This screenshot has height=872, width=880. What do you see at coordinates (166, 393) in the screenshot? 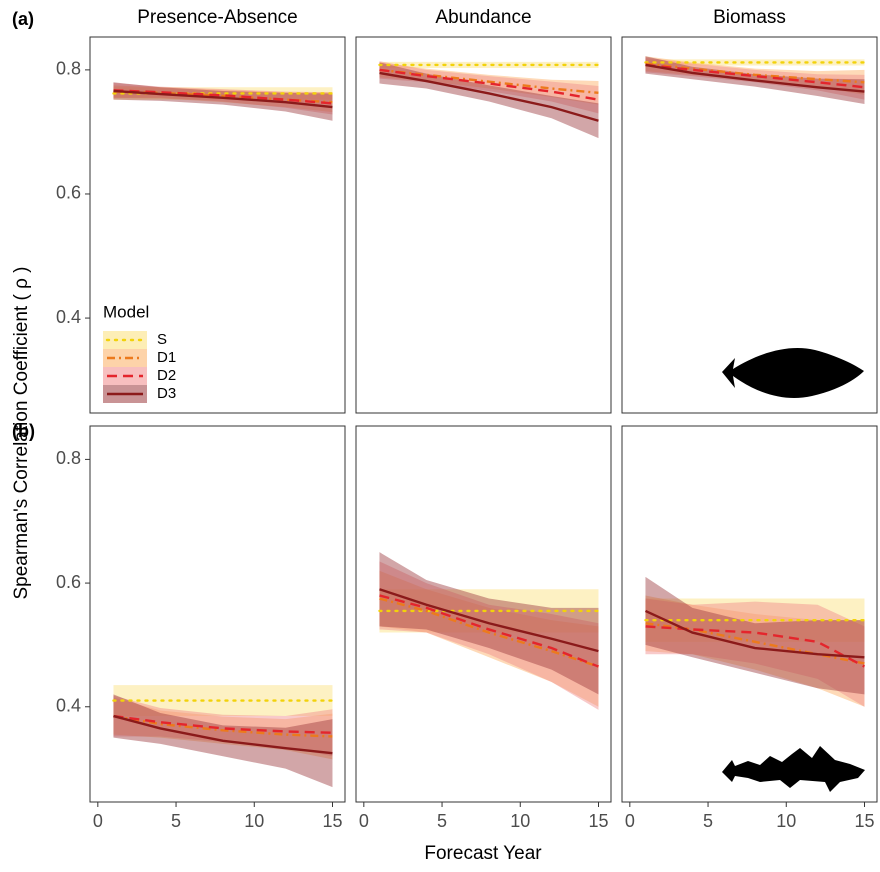
I see `legend-label: D3` at bounding box center [166, 393].